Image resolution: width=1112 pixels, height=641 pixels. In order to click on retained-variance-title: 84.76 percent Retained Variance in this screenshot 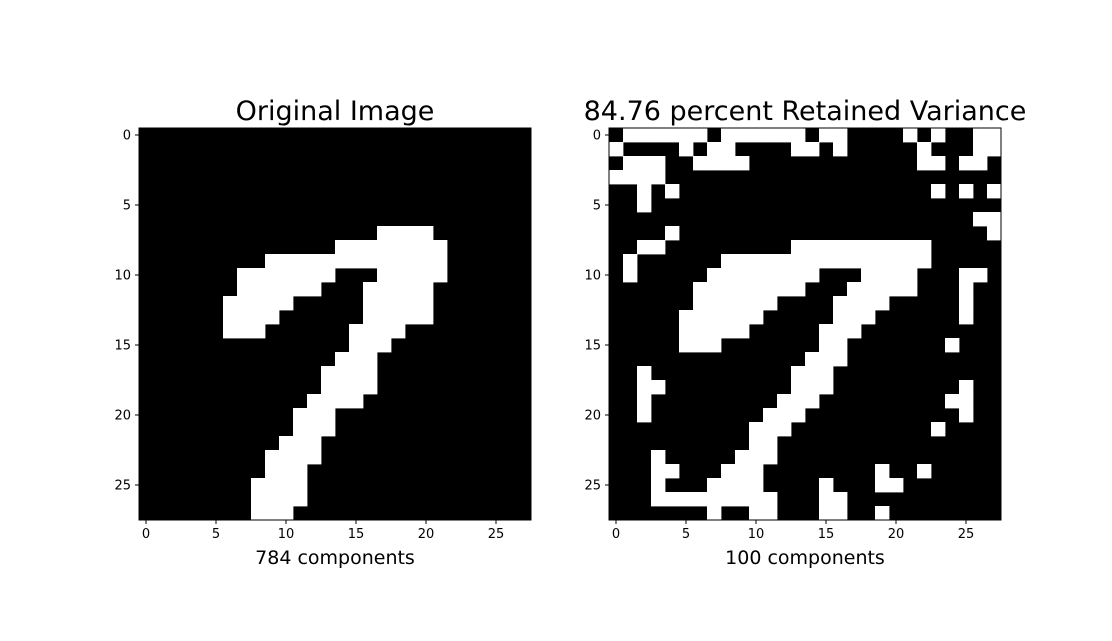, I will do `click(805, 111)`.